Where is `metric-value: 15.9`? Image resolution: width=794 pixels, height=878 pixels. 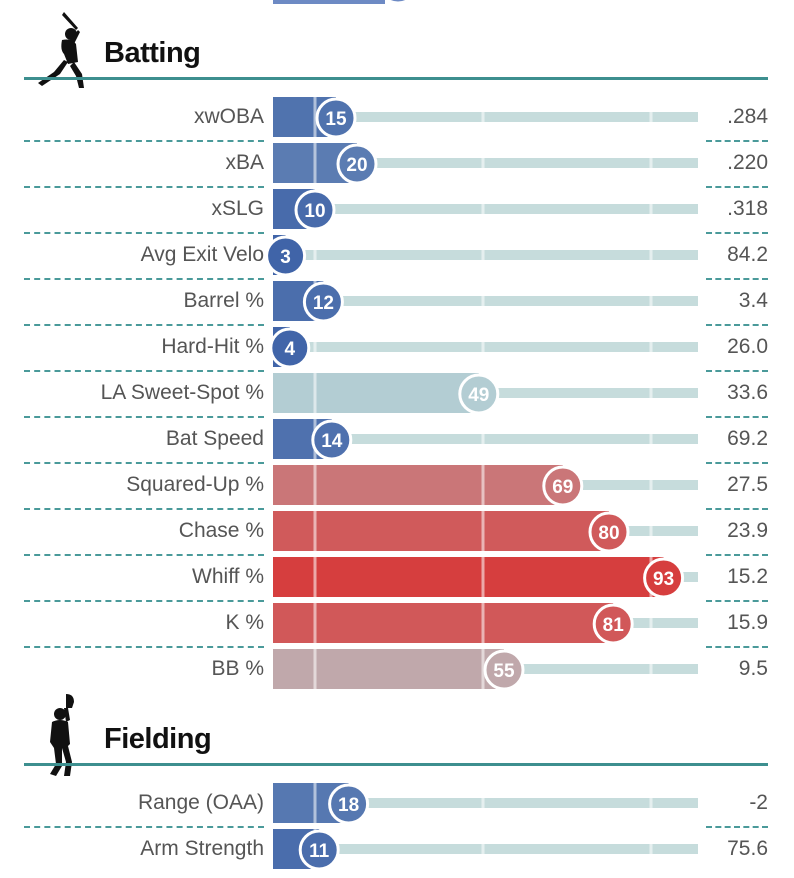
metric-value: 15.9 is located at coordinates (747, 622).